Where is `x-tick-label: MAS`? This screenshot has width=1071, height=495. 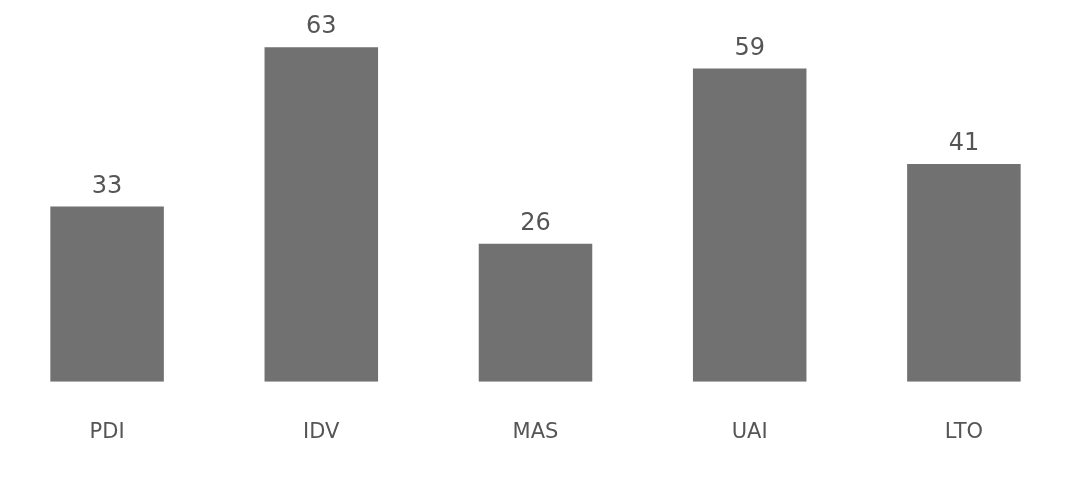 x-tick-label: MAS is located at coordinates (535, 430).